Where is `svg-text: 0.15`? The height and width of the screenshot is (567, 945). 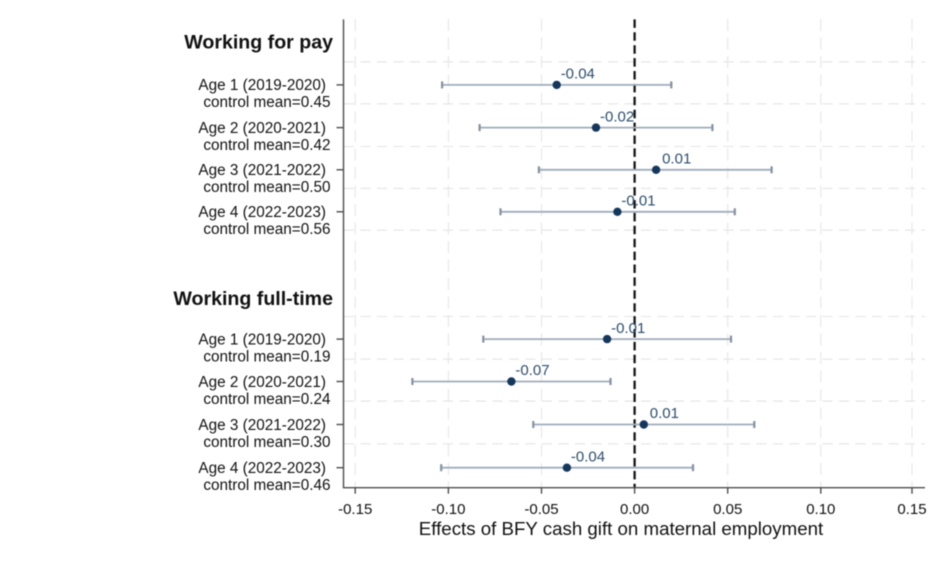 svg-text: 0.15 is located at coordinates (911, 509).